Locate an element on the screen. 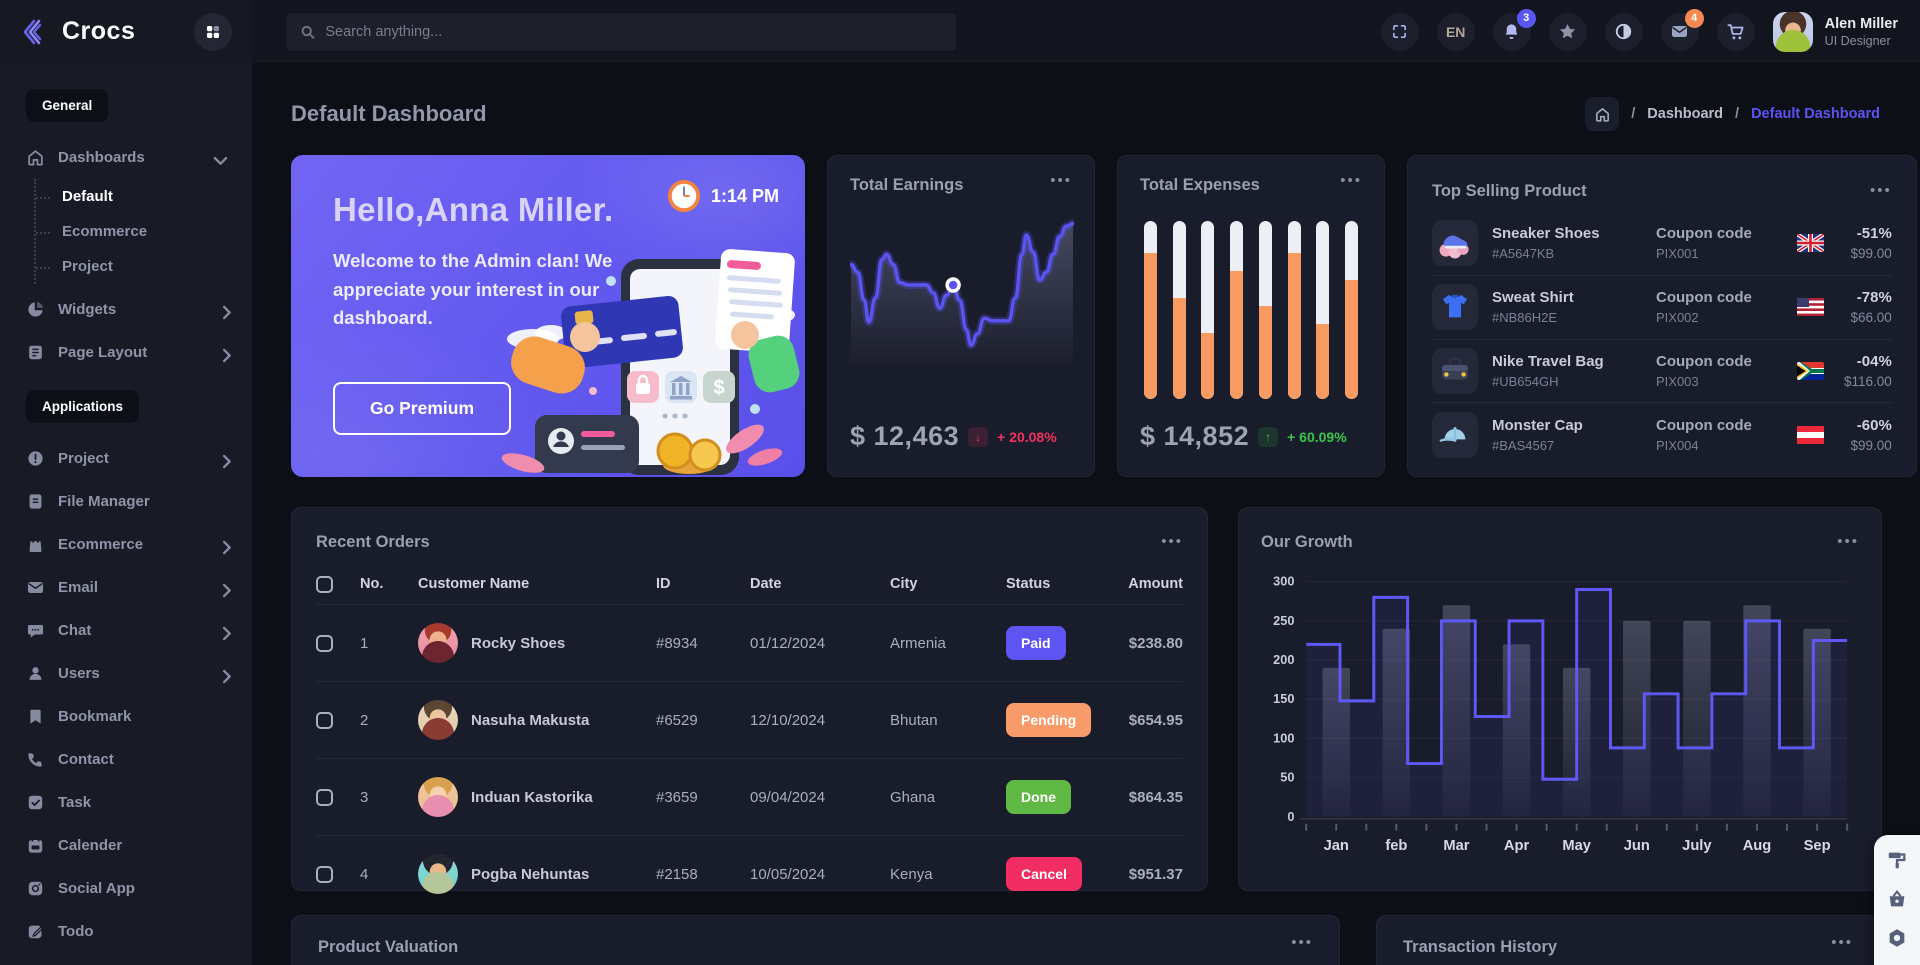 The height and width of the screenshot is (965, 1920). sidebar-subitem-ecommerce: Ecommerce is located at coordinates (133, 231).